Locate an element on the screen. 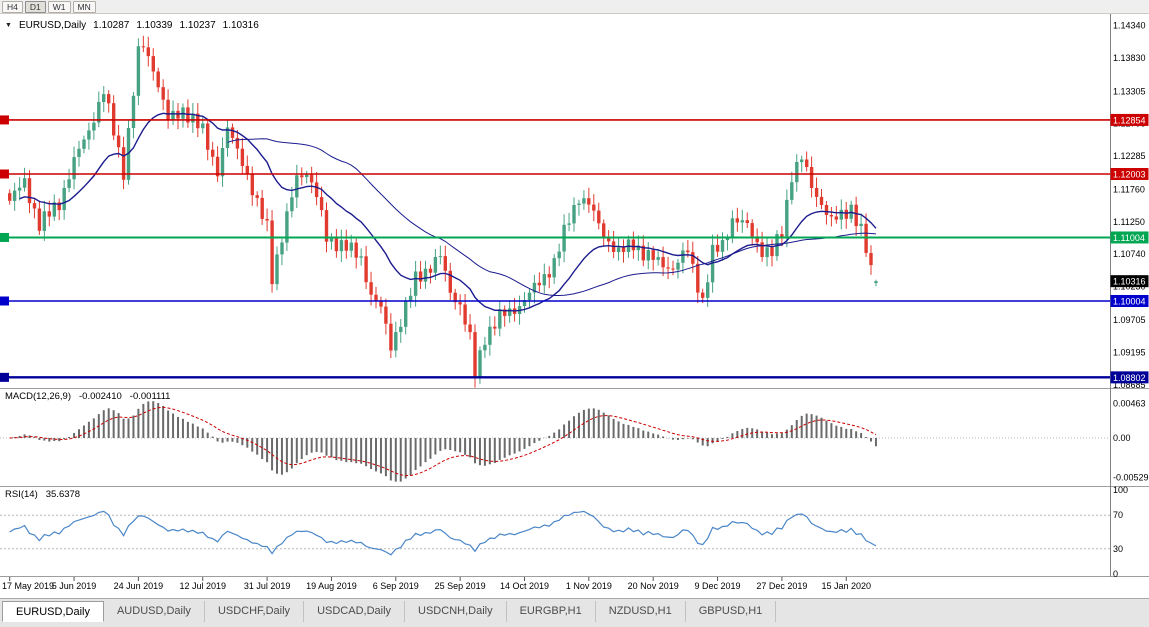 The image size is (1149, 627). price-tag-1.12003: 1.12003 is located at coordinates (1129, 175).